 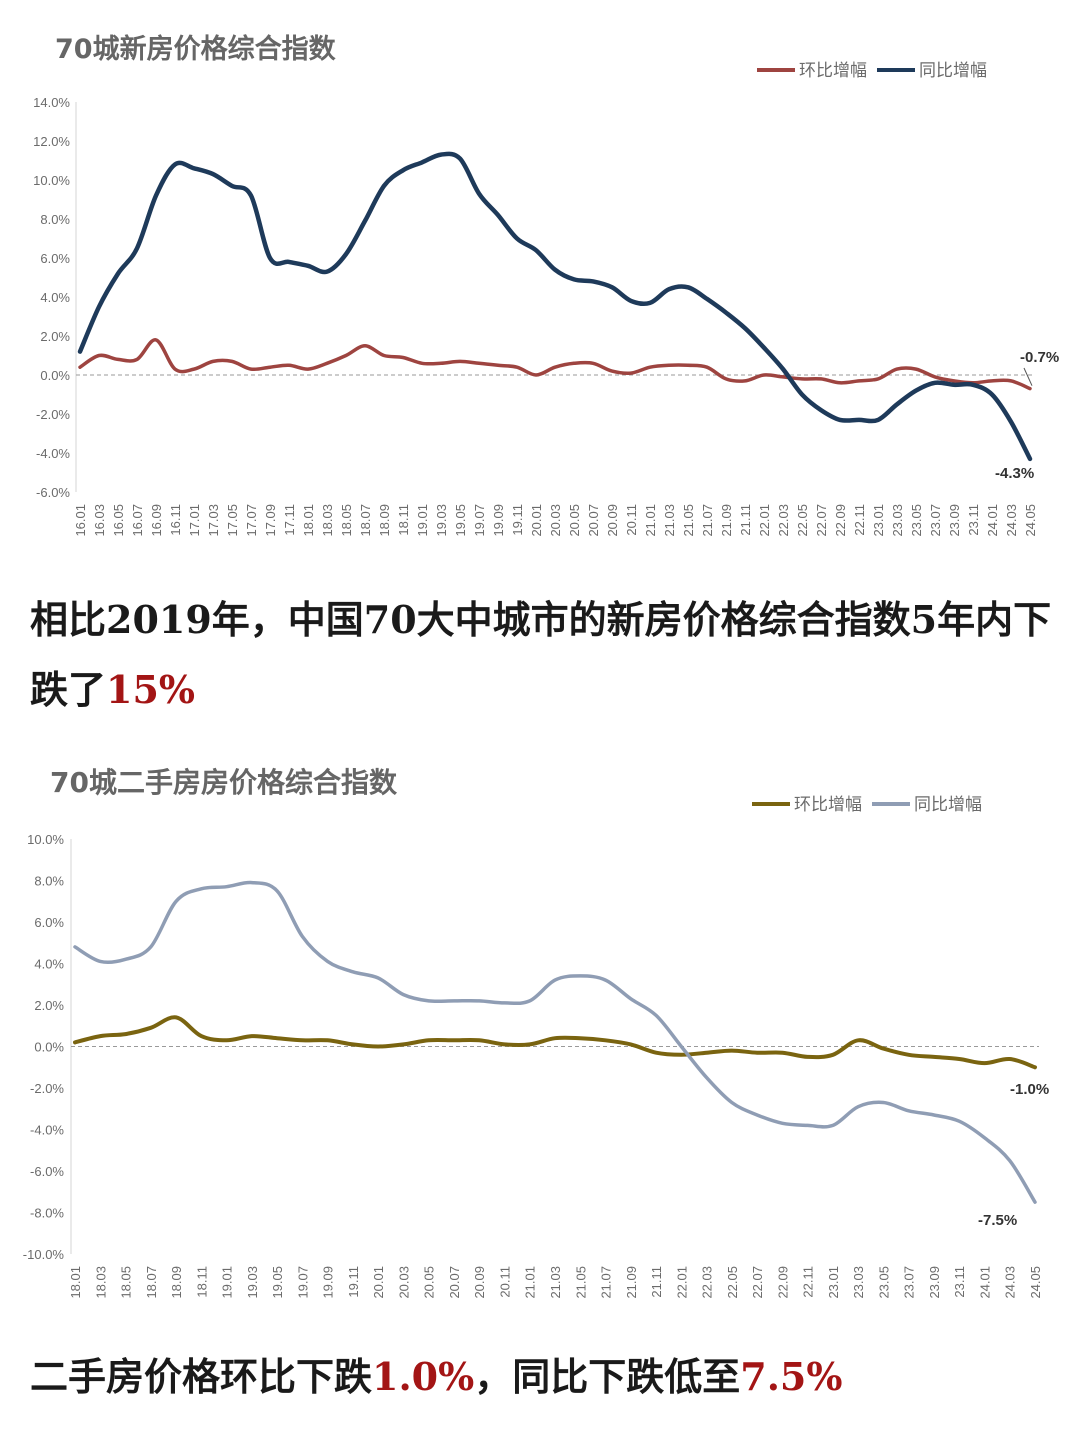 What do you see at coordinates (1035, 1282) in the screenshot?
I see `x-tick-label: 24.05` at bounding box center [1035, 1282].